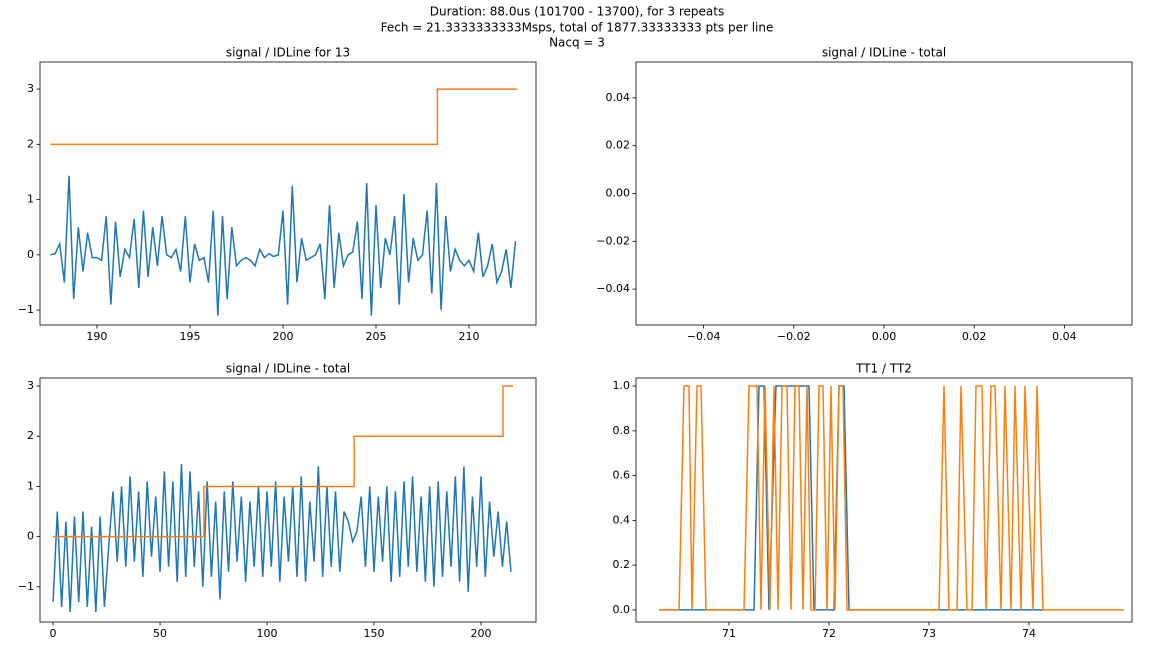 Image resolution: width=1155 pixels, height=646 pixels. What do you see at coordinates (1064, 336) in the screenshot?
I see `x-tick-label: 0.04` at bounding box center [1064, 336].